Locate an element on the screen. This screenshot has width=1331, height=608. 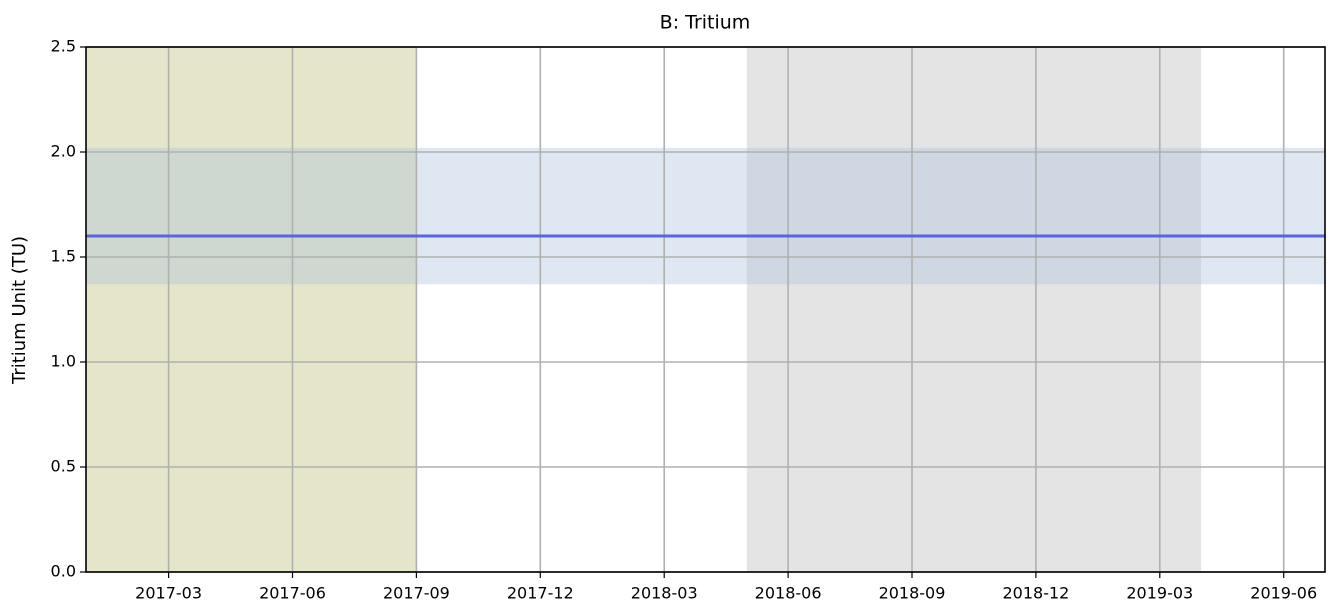
x-tick-label: 2018-03 is located at coordinates (664, 593).